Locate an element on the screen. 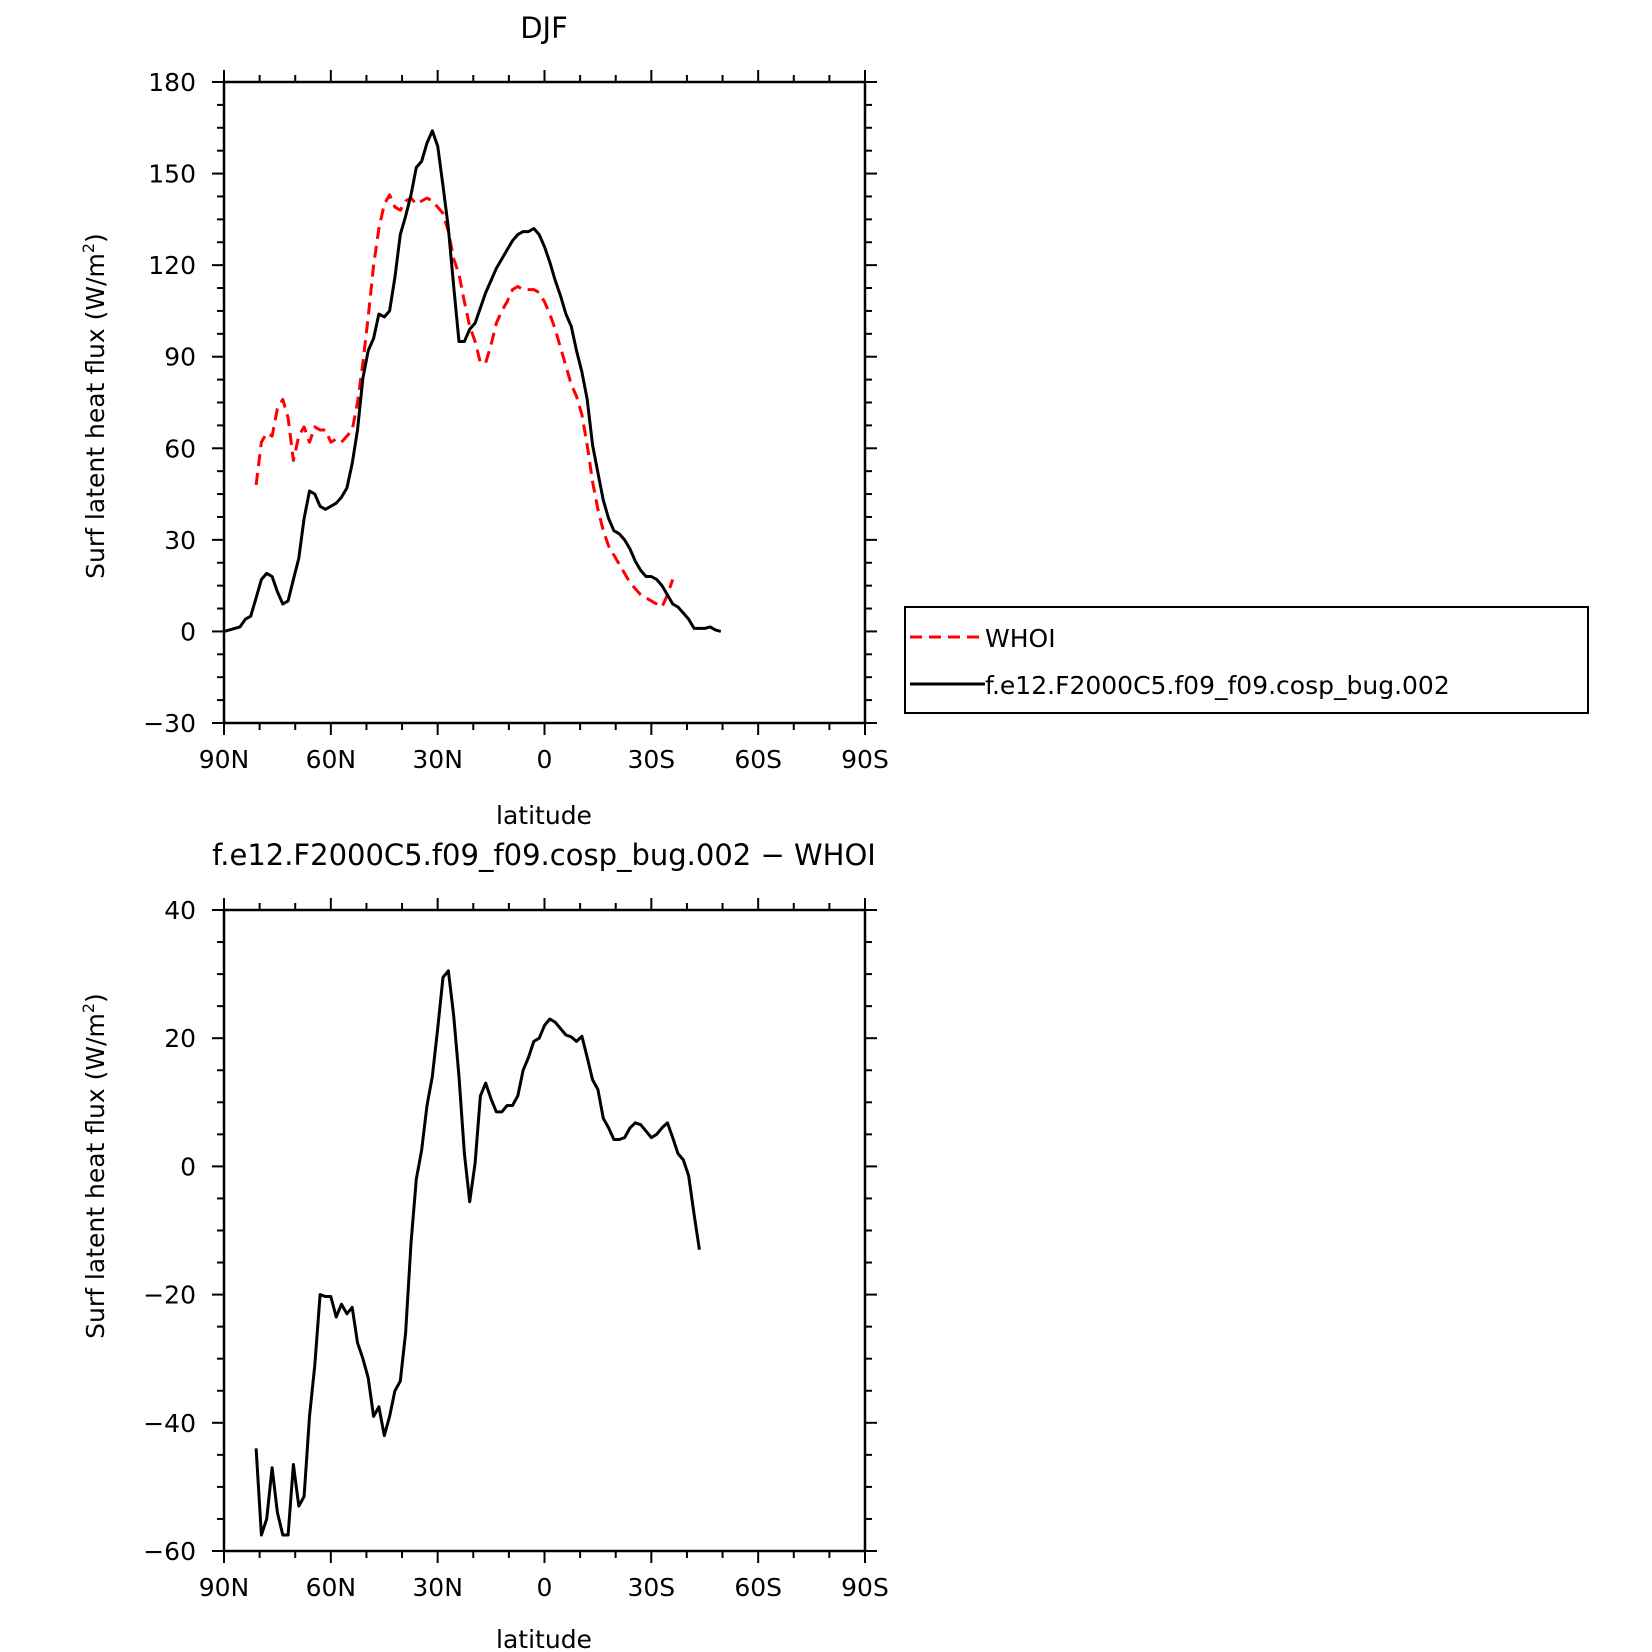 Image resolution: width=1652 pixels, height=1652 pixels. top-y-axis-label: Surf latent heat flux (W/m2) is located at coordinates (94, 406).